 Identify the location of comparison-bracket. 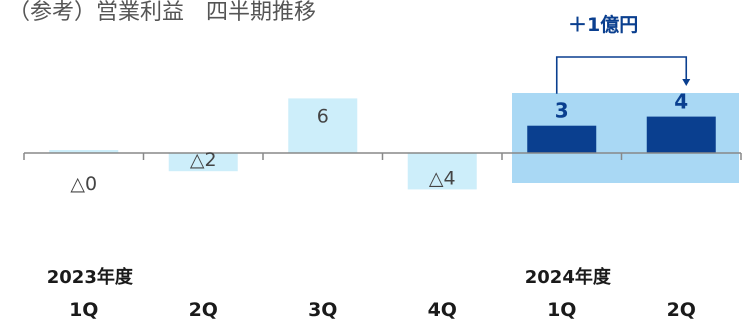
(621, 75).